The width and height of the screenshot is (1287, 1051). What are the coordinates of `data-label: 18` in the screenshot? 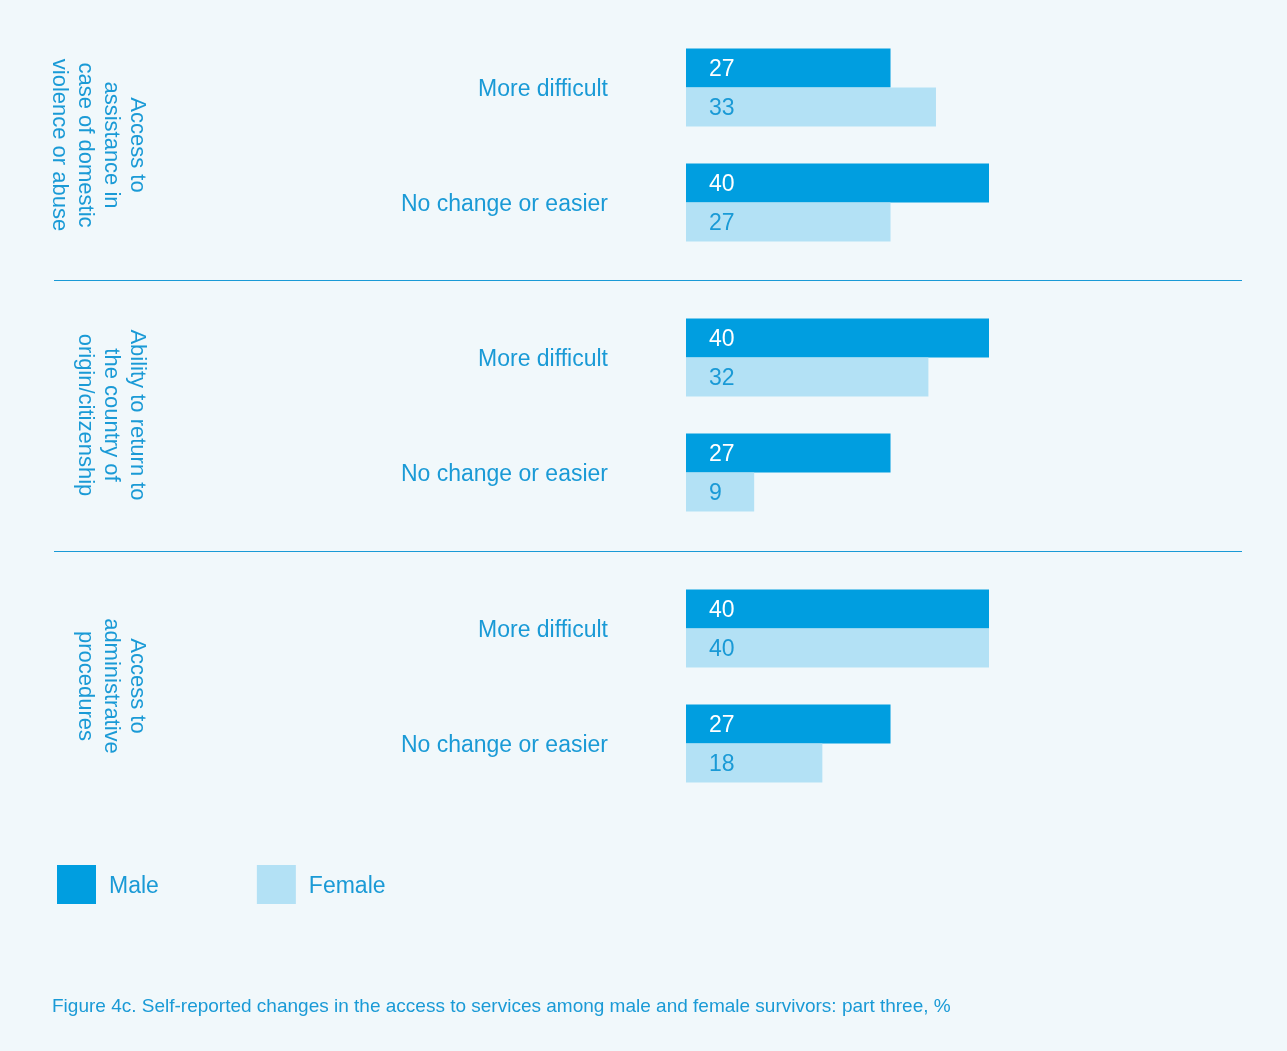 It's located at (722, 763).